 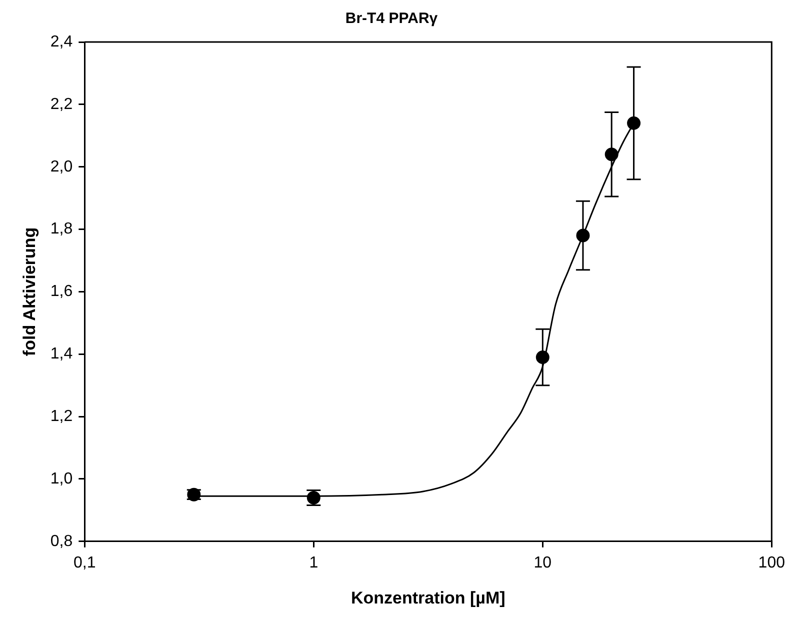 I want to click on y-tick-label: 1,4, so click(x=61, y=354).